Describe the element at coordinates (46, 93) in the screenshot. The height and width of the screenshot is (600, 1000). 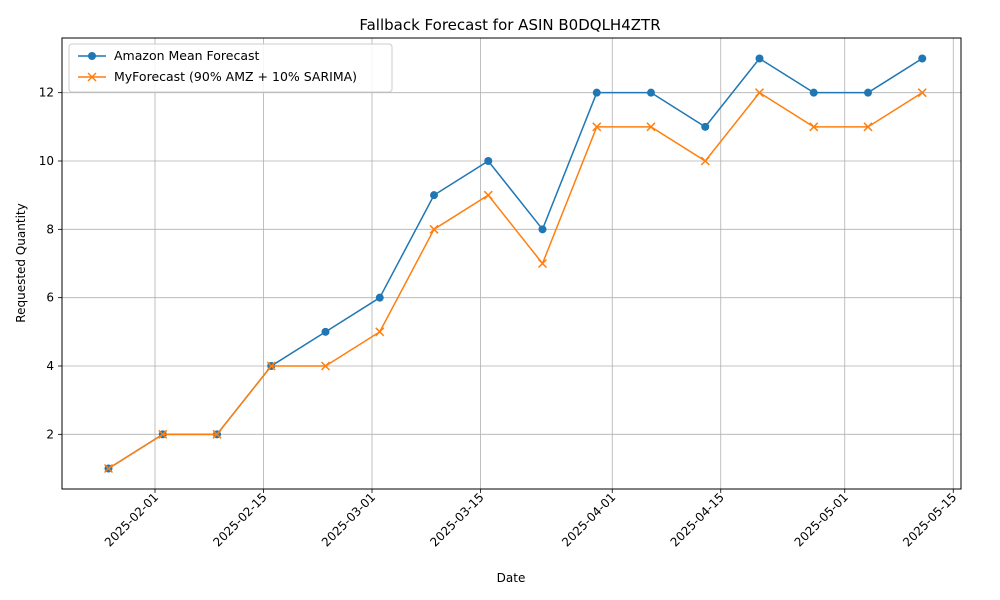
I see `y-tick-label: 12` at that location.